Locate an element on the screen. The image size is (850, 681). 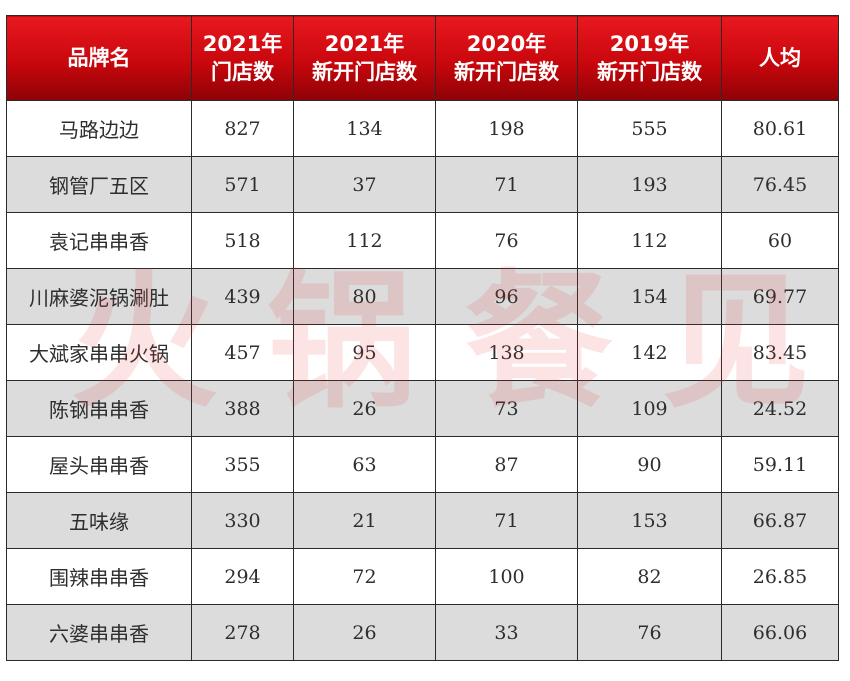
value-cell: 100 is located at coordinates (506, 576).